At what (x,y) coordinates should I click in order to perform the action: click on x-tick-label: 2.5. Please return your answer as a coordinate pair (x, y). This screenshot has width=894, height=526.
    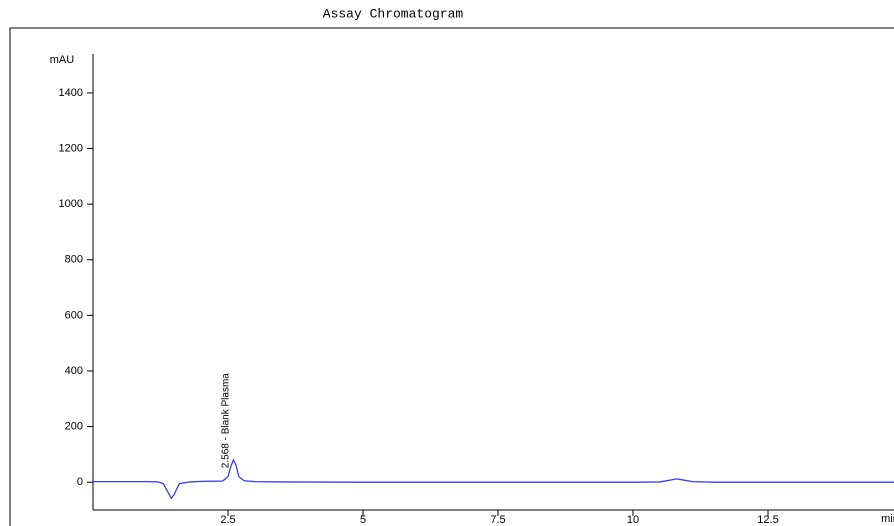
    Looking at the image, I should click on (227, 520).